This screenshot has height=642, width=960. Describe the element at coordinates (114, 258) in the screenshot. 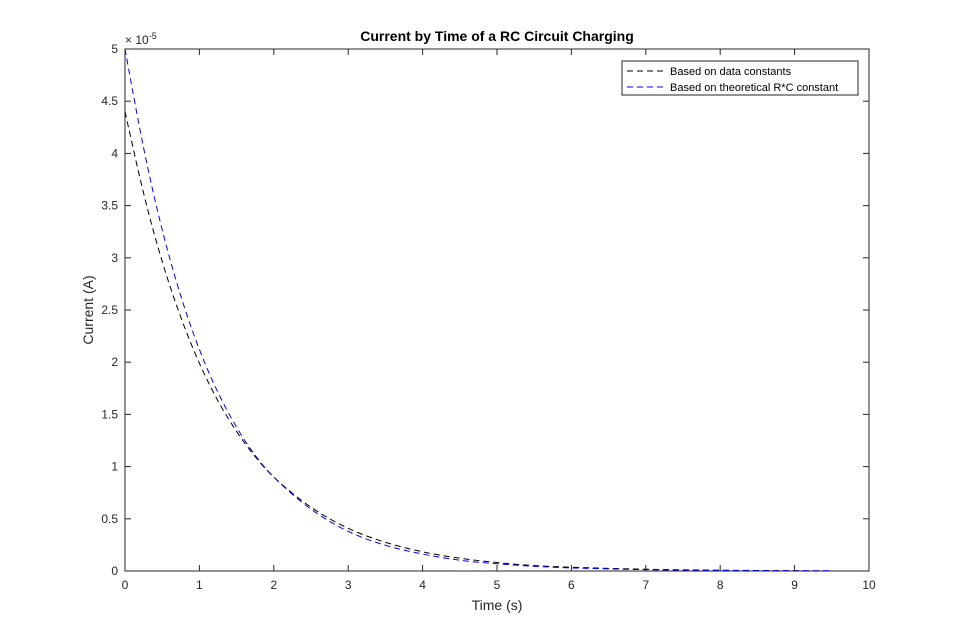

I see `y-tick-label: 3` at that location.